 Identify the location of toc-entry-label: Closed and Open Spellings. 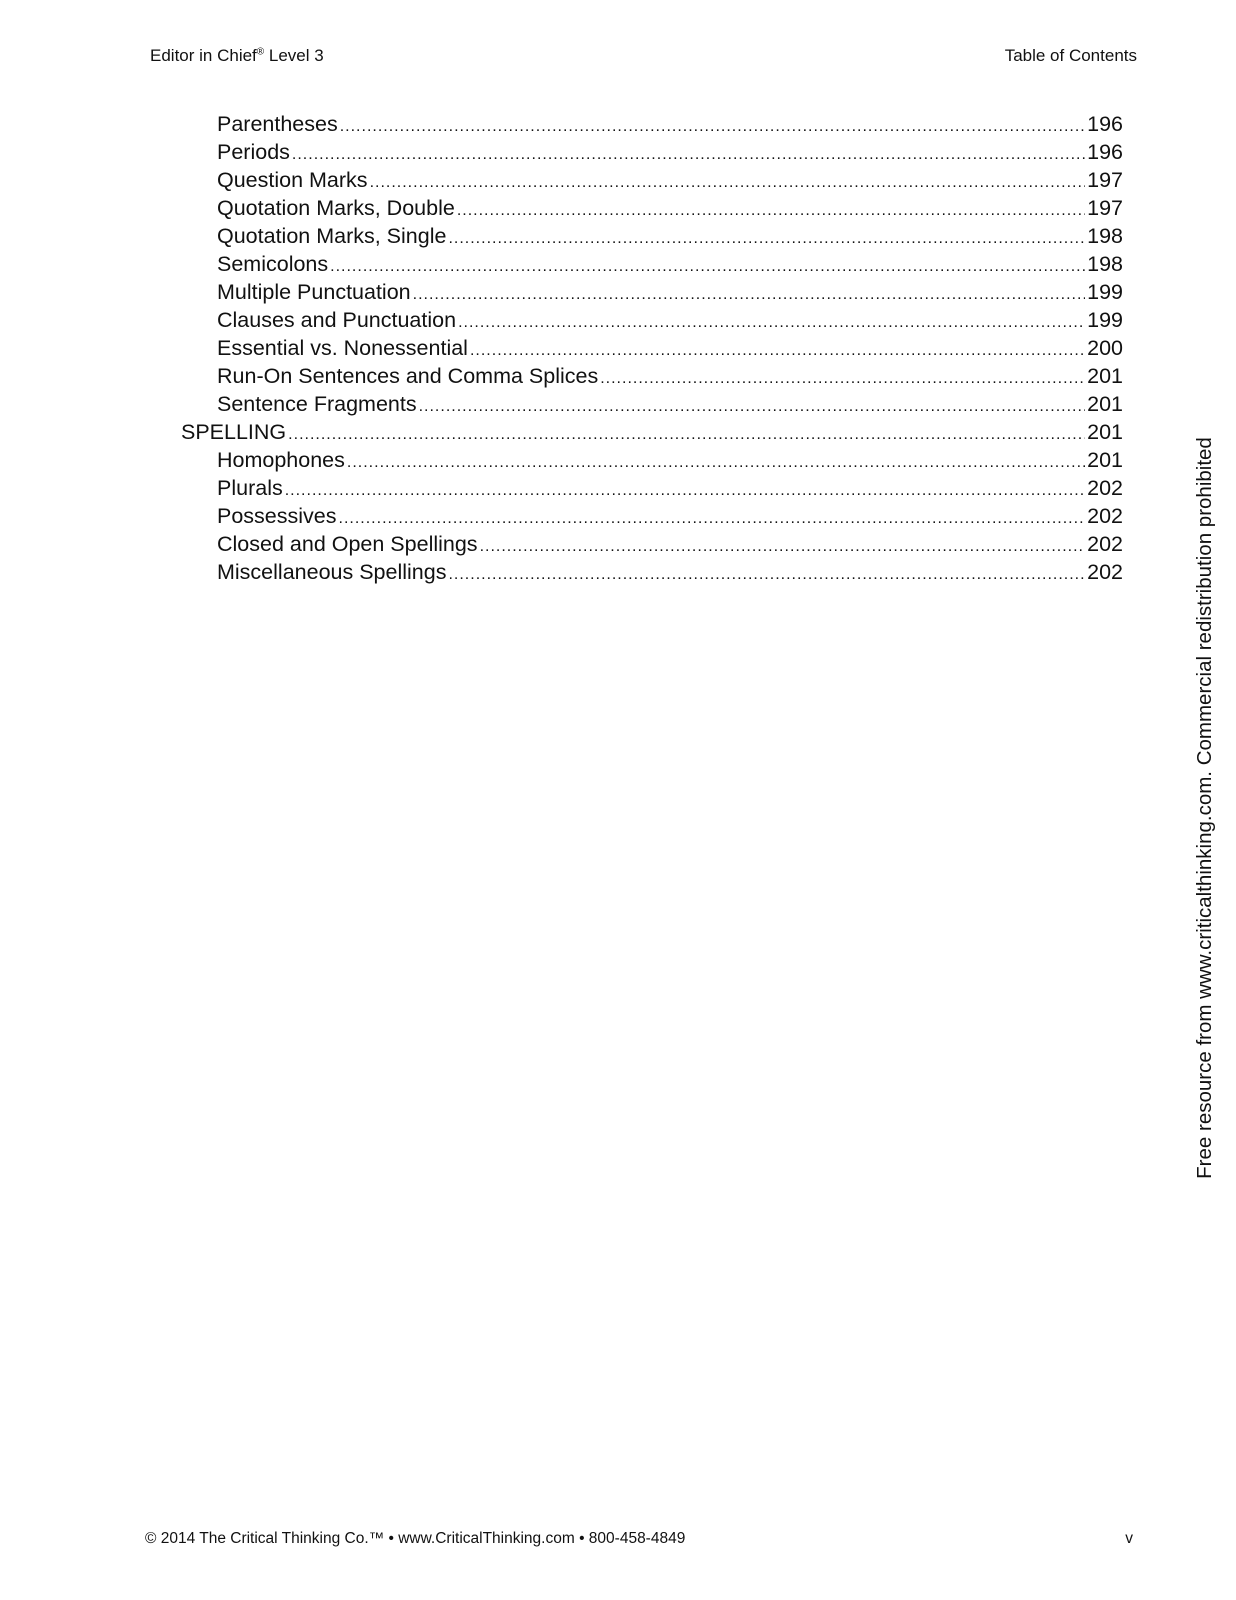
(347, 544).